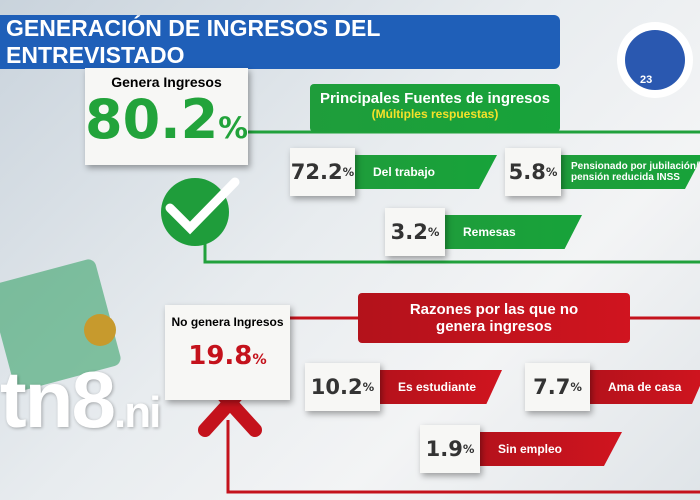  I want to click on value-card: 3.2%, so click(415, 232).